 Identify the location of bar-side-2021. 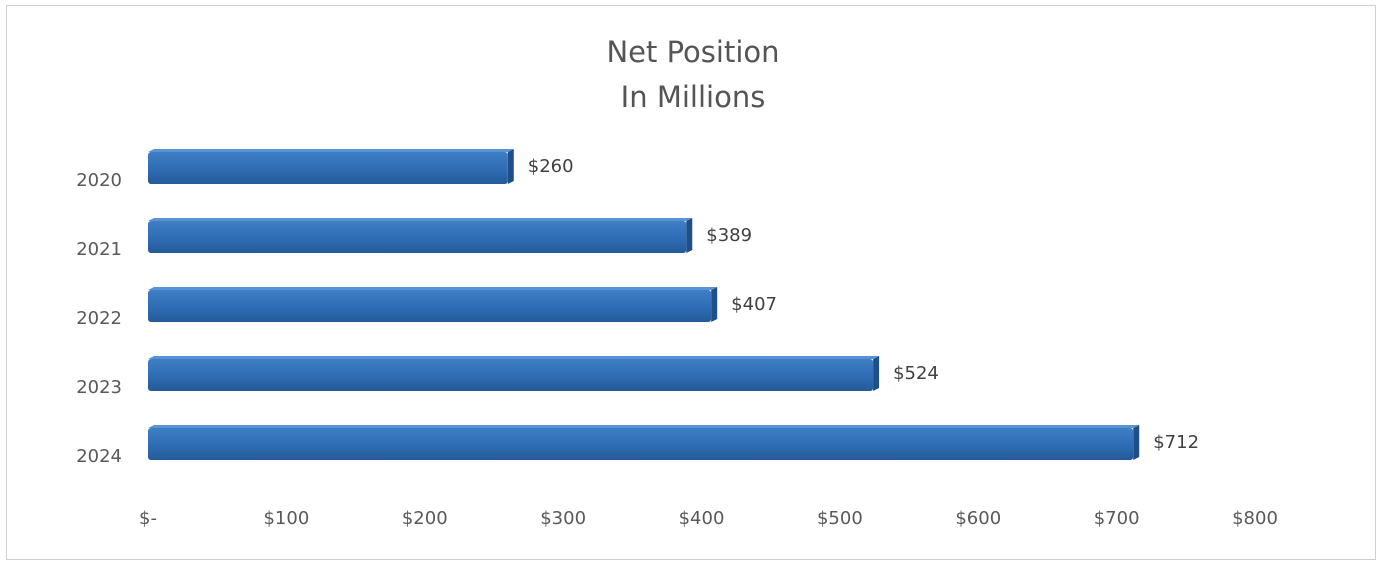
(689, 235).